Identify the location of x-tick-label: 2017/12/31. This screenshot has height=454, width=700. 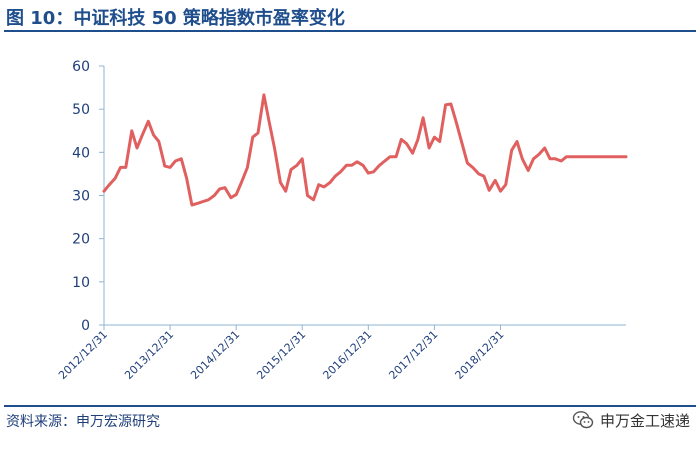
(413, 355).